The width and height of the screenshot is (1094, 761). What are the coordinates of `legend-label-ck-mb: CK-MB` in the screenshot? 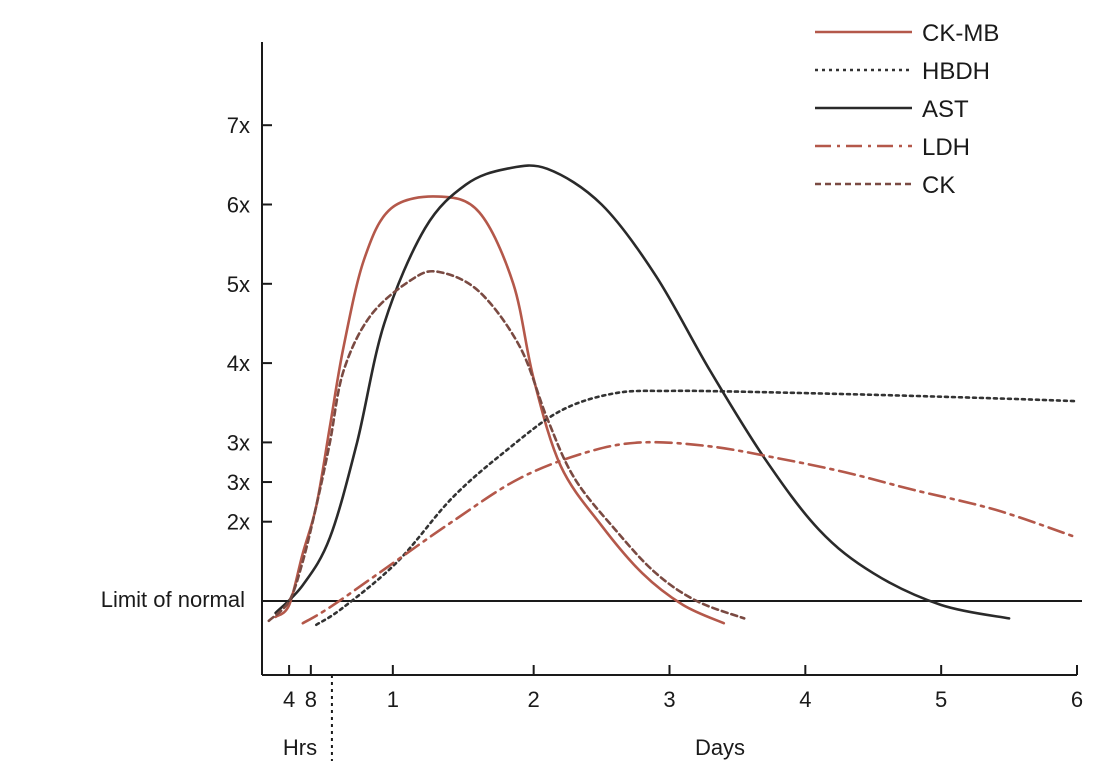 It's located at (960, 33).